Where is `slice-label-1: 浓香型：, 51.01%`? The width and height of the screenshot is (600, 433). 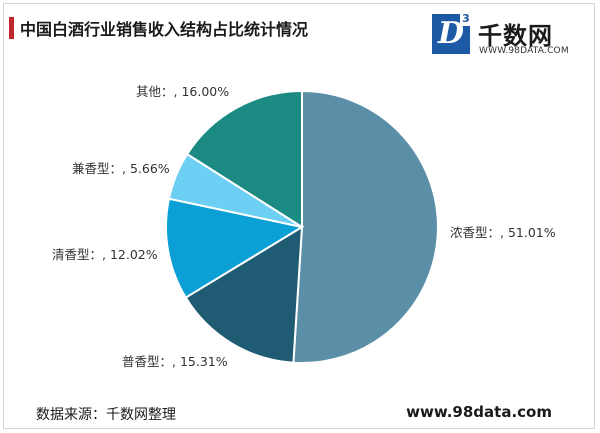
slice-label-1: 浓香型：, 51.01% is located at coordinates (503, 232).